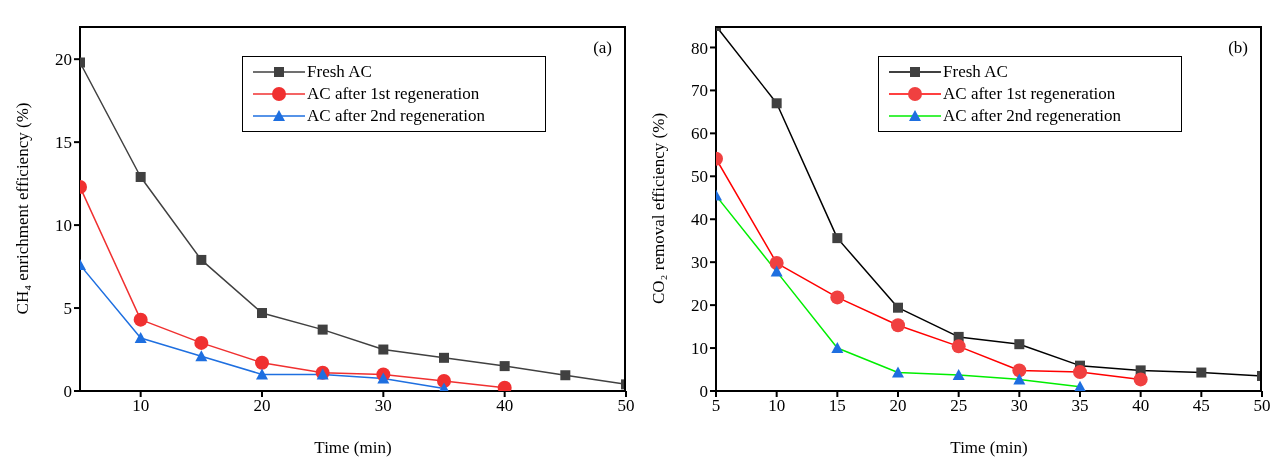 This screenshot has height=469, width=1285. Describe the element at coordinates (602, 48) in the screenshot. I see `annotation: (a)` at that location.